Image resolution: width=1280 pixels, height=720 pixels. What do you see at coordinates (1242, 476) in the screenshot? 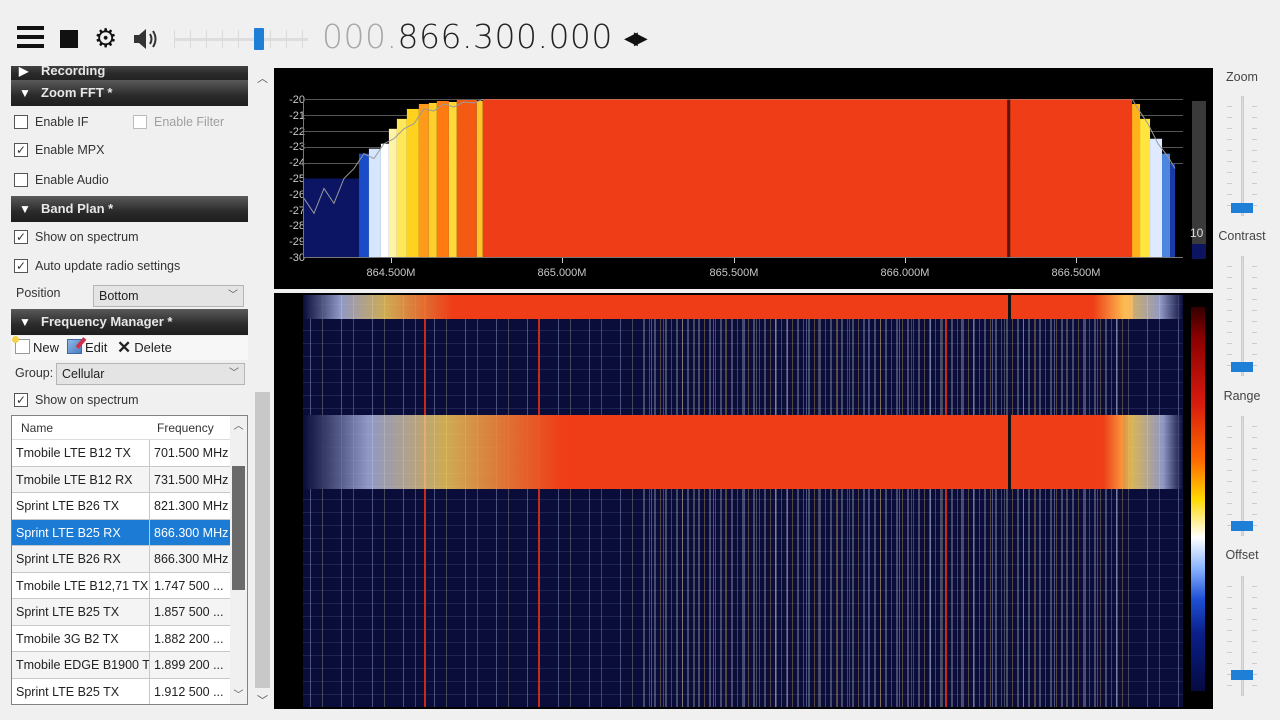
I see `range-slider-track` at bounding box center [1242, 476].